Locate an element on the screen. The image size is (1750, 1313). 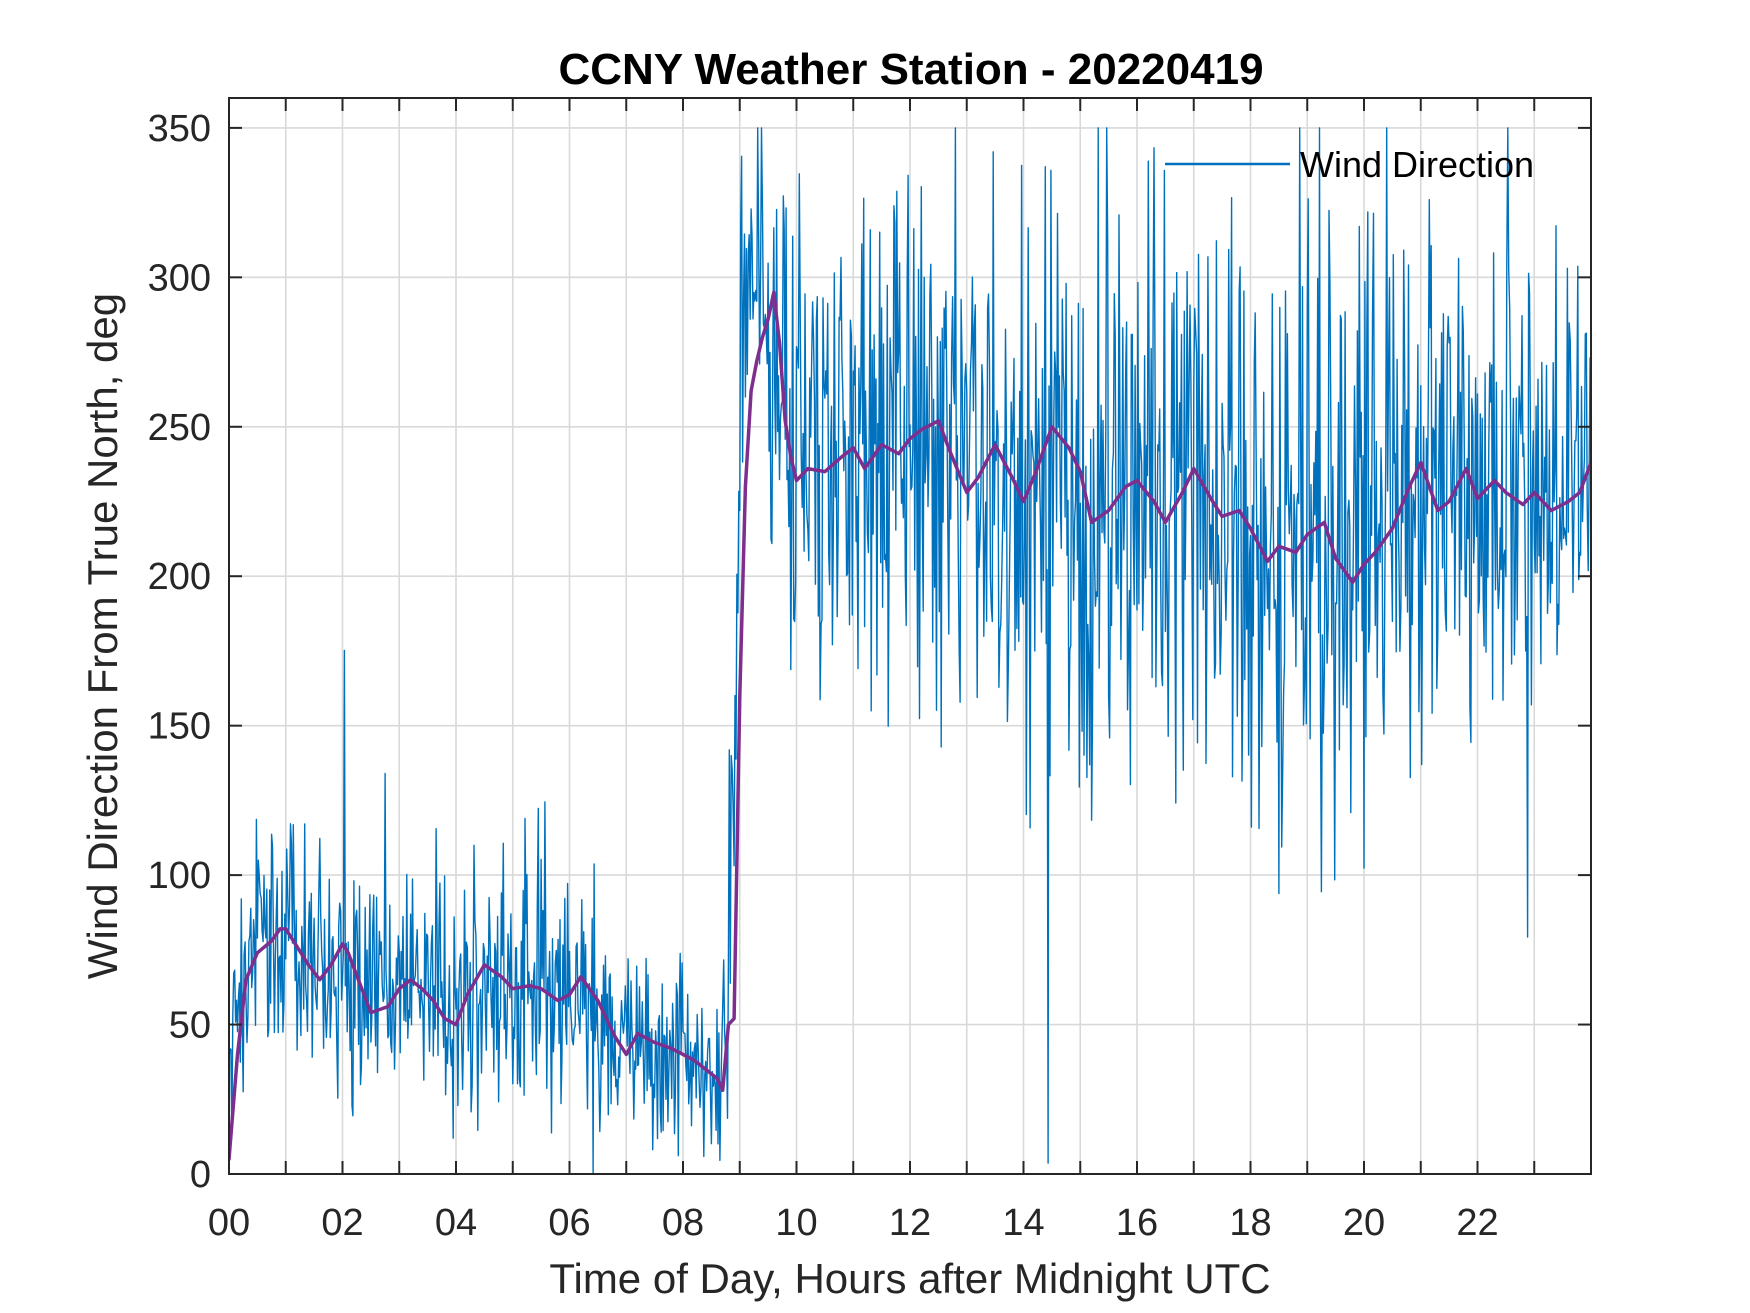
y-tick-label: 250 is located at coordinates (179, 428).